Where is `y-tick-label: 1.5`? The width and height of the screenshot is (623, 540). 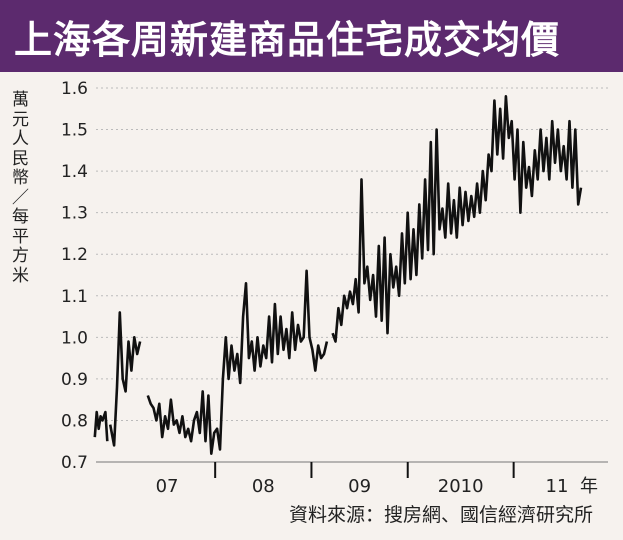 y-tick-label: 1.5 is located at coordinates (74, 131).